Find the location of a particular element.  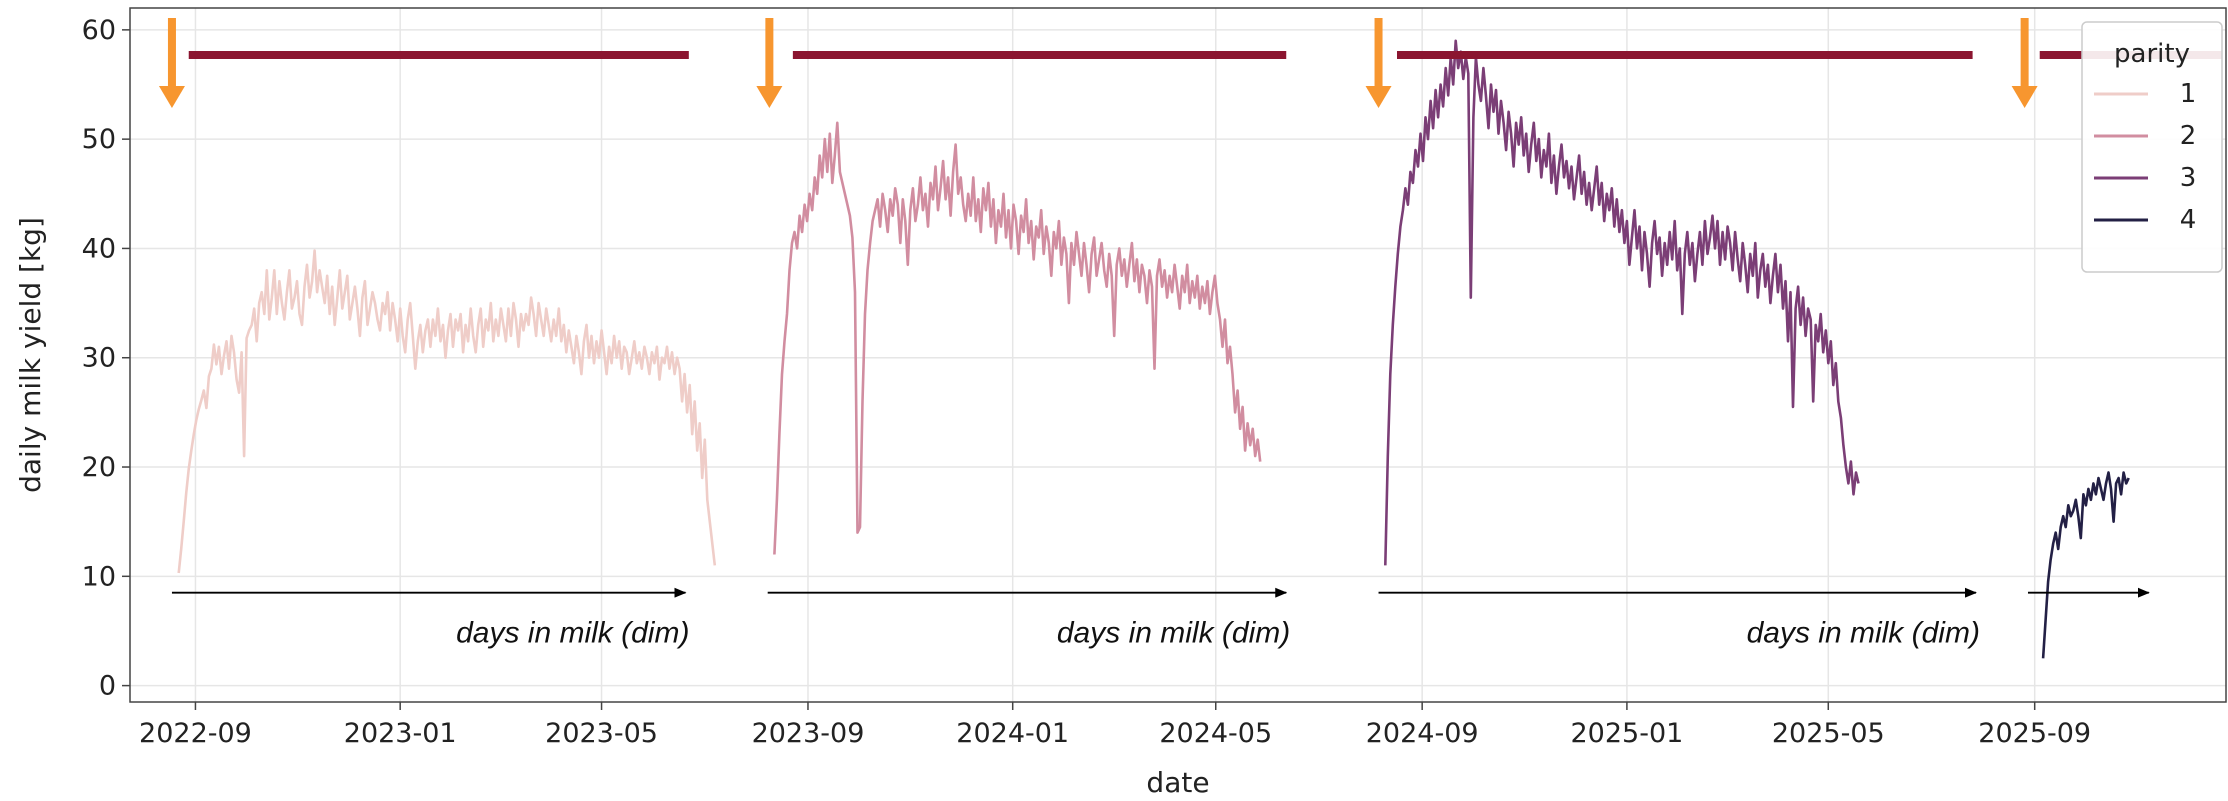

x-tick-label: 2024-05 is located at coordinates (1215, 733).